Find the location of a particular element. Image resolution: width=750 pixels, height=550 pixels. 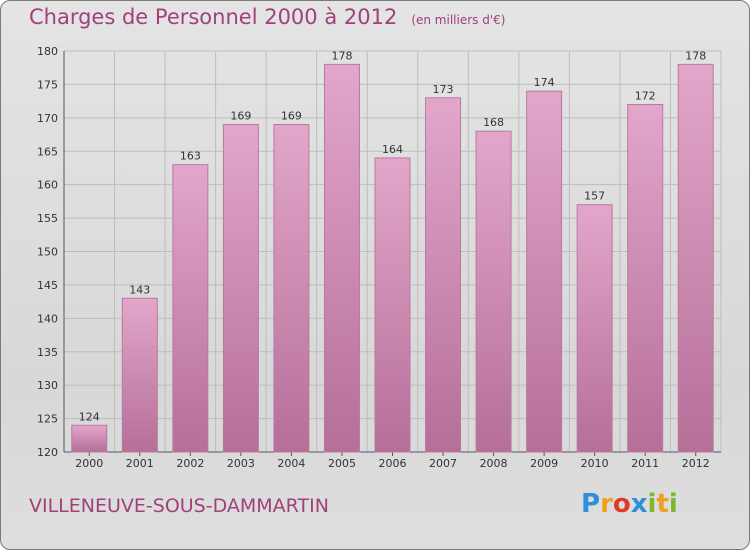

proxiti-logo: Proxiti is located at coordinates (629, 504).